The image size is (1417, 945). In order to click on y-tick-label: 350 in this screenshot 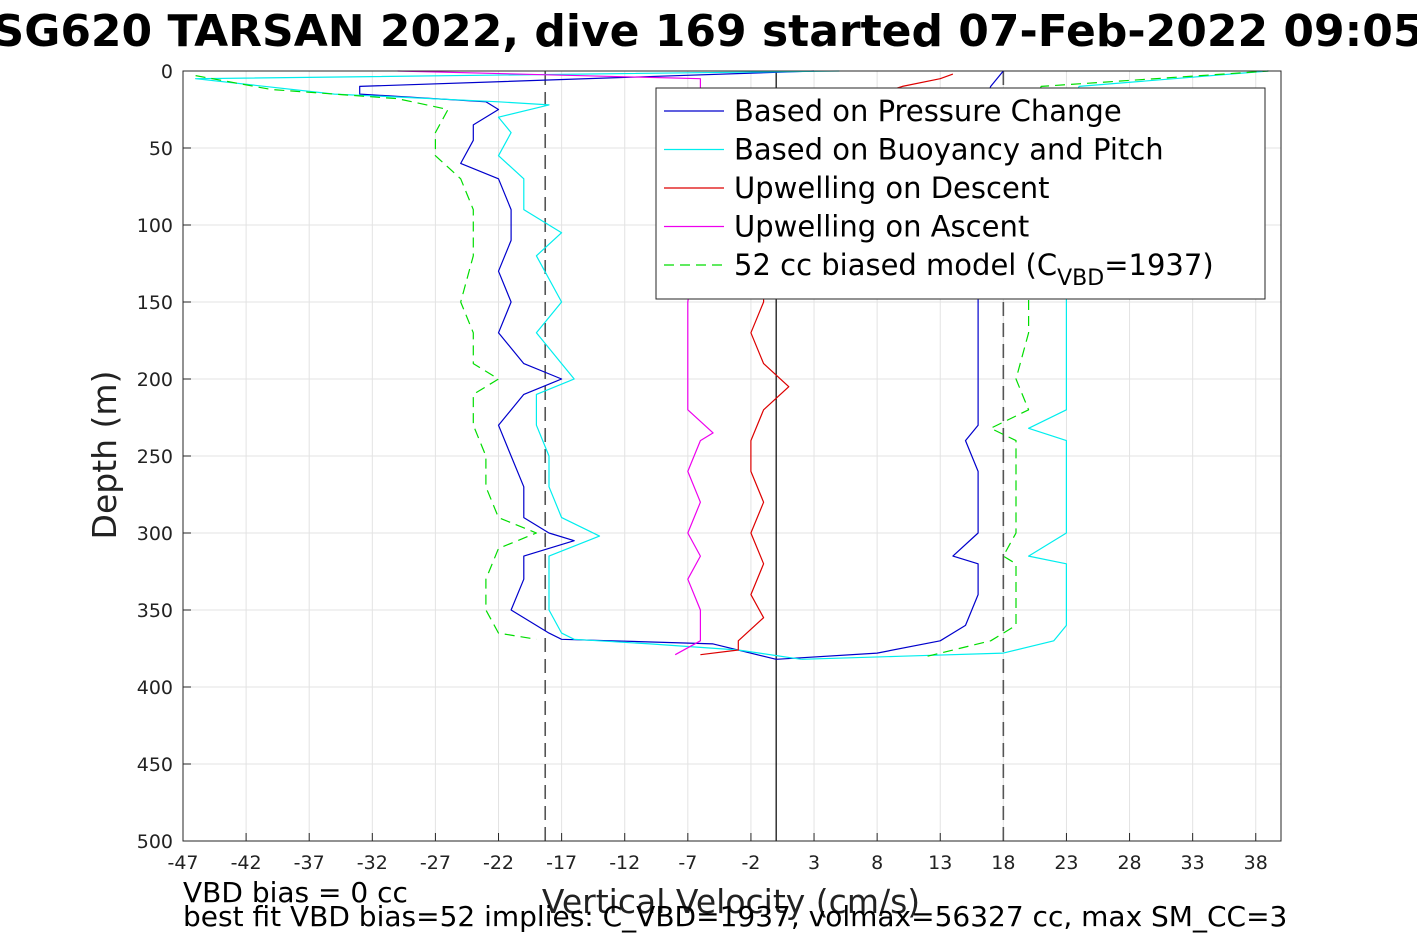, I will do `click(155, 611)`.